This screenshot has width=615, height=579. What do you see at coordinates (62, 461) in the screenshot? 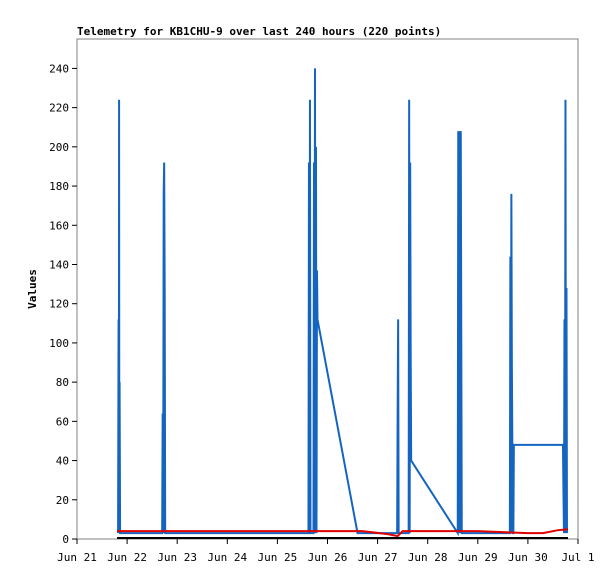
I see `y-tick-label: 40` at bounding box center [62, 461].